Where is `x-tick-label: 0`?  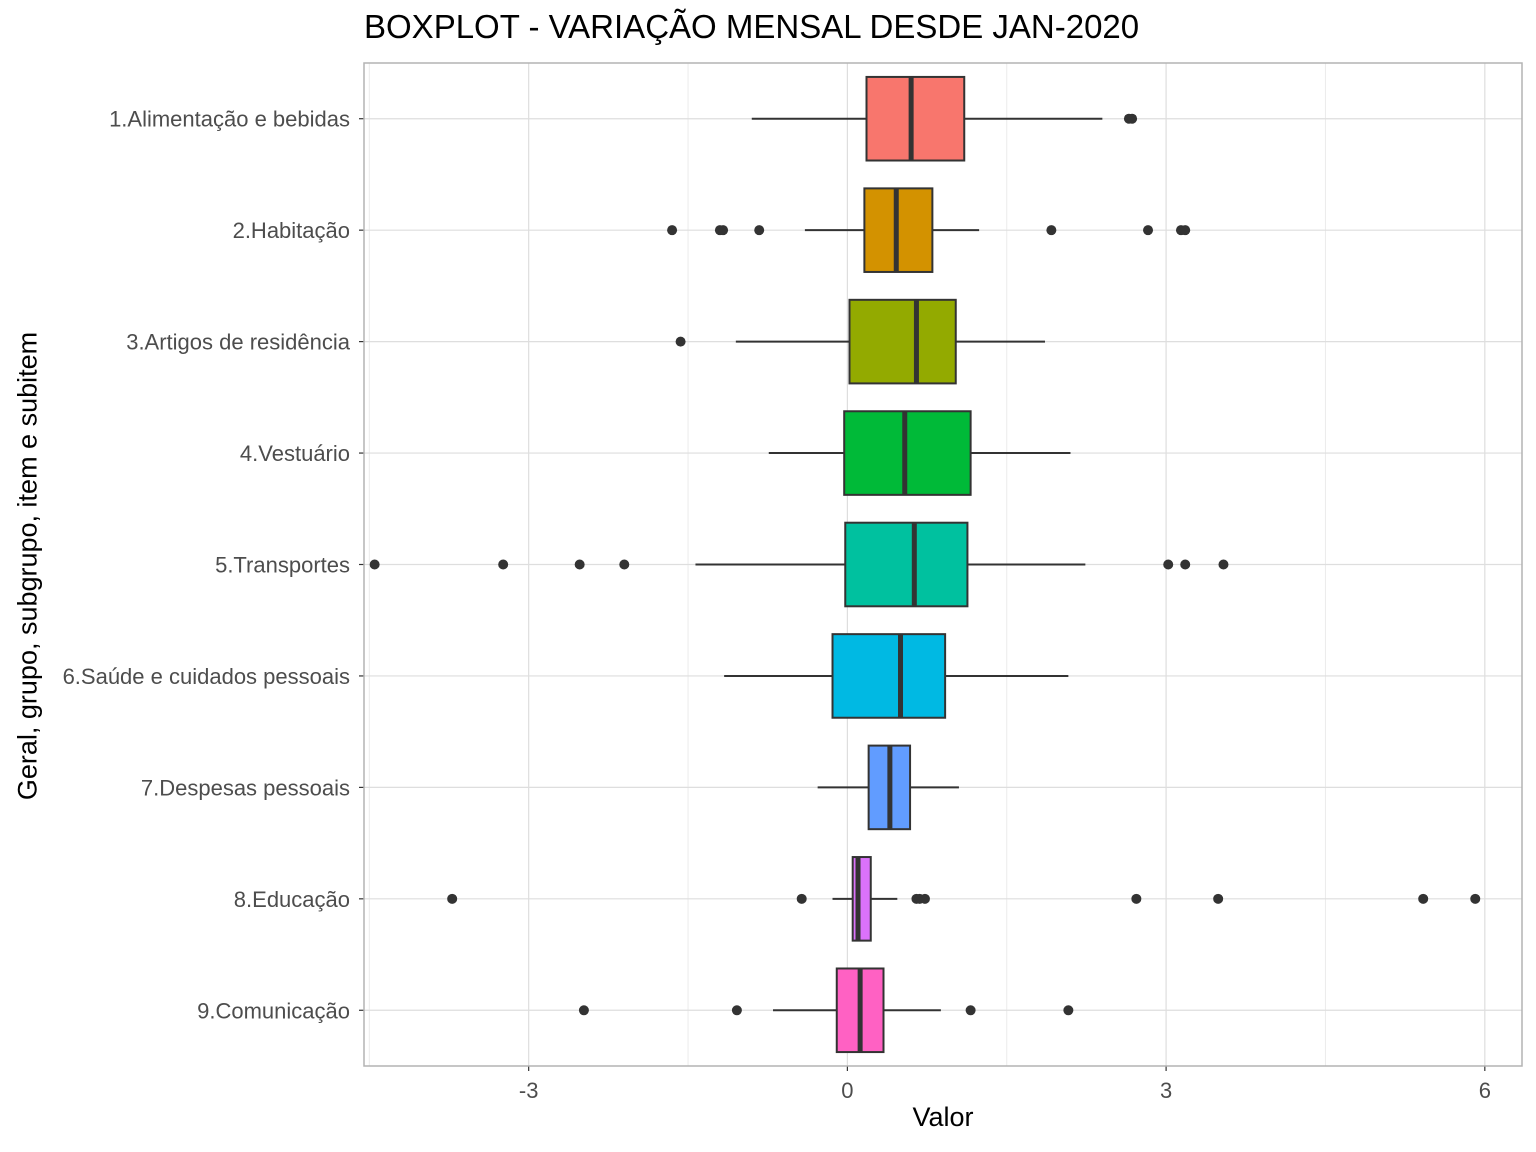
x-tick-label: 0 is located at coordinates (847, 1090).